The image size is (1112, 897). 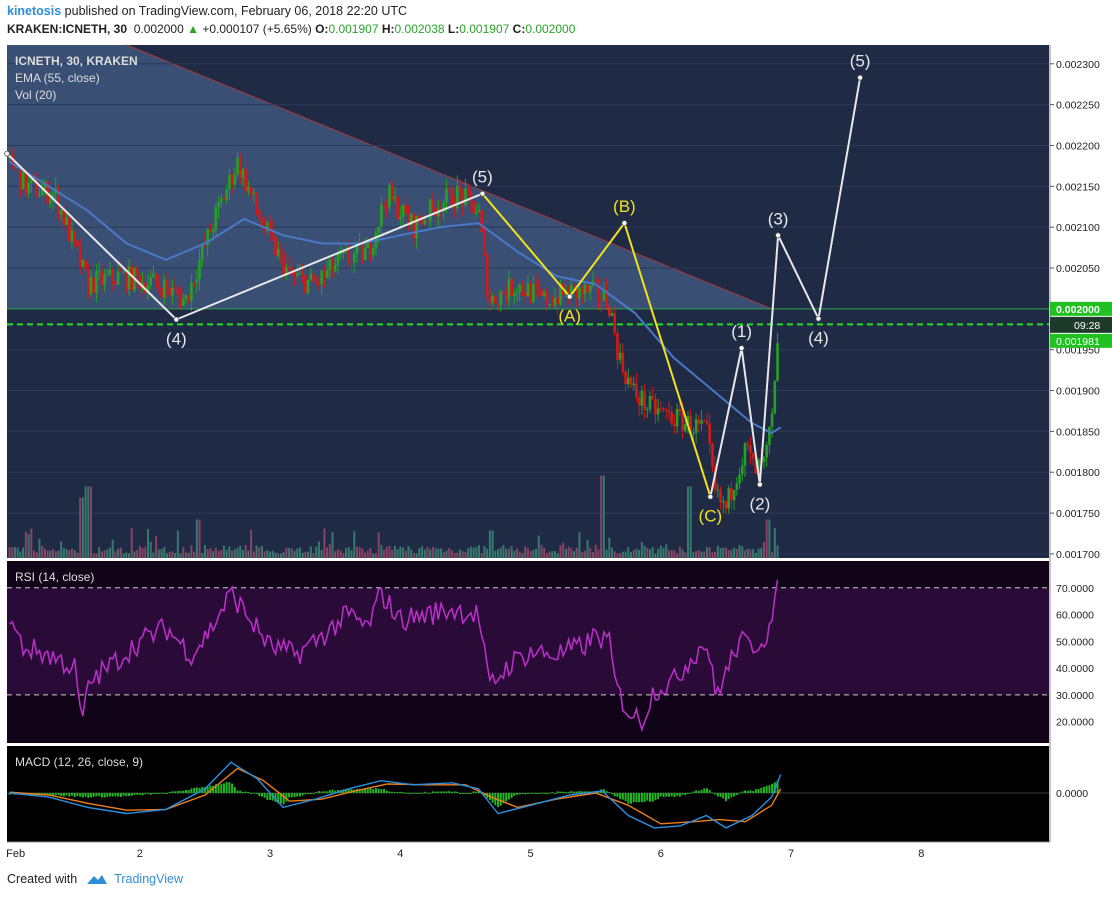 What do you see at coordinates (79, 762) in the screenshot?
I see `macd-legend: MACD (12, 26, close, 9)` at bounding box center [79, 762].